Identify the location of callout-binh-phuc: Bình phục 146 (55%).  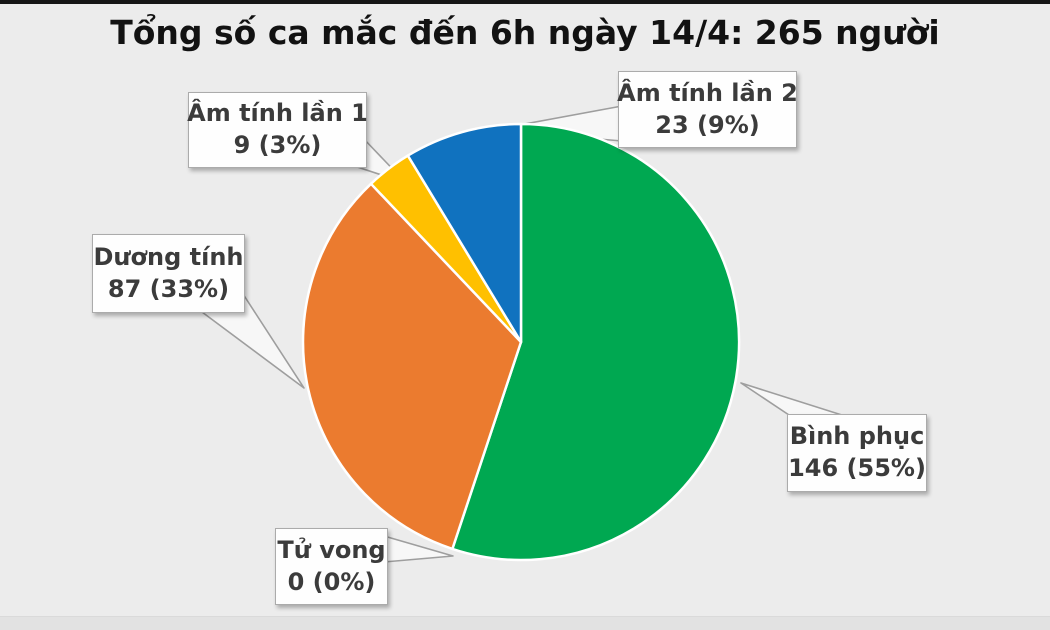
(857, 453).